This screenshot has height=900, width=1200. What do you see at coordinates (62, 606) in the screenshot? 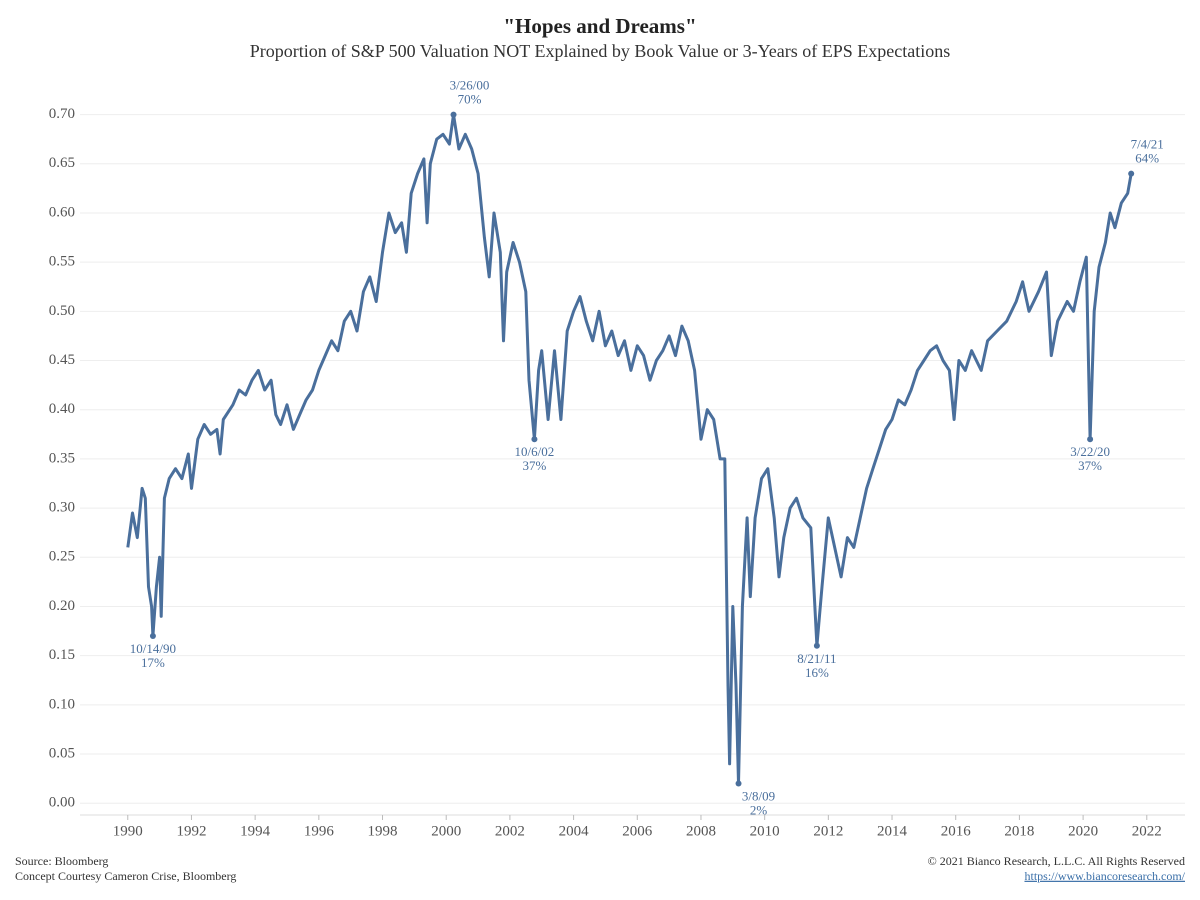
I see `y-tick-label: 0.20` at bounding box center [62, 606].